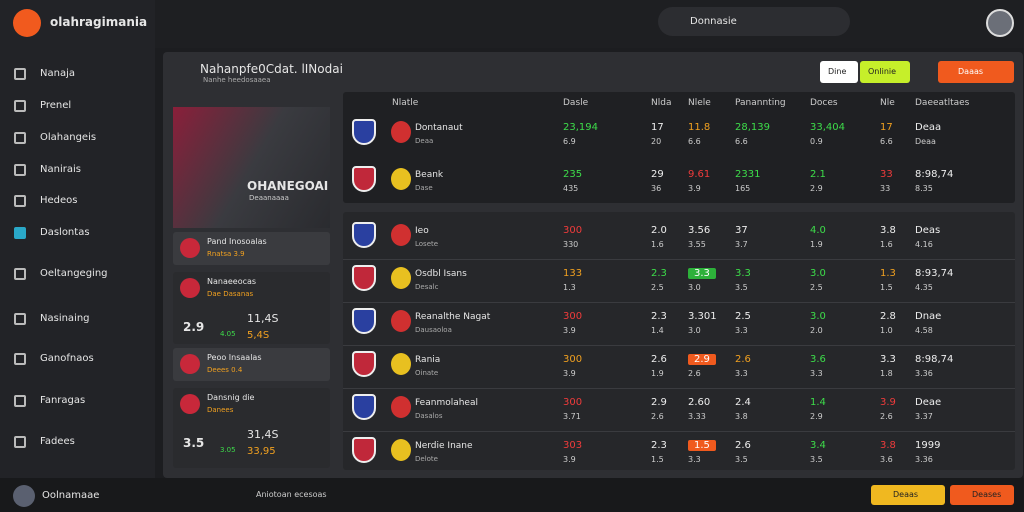 This screenshot has height=512, width=1024. I want to click on cell-bottom: 1.6, so click(886, 244).